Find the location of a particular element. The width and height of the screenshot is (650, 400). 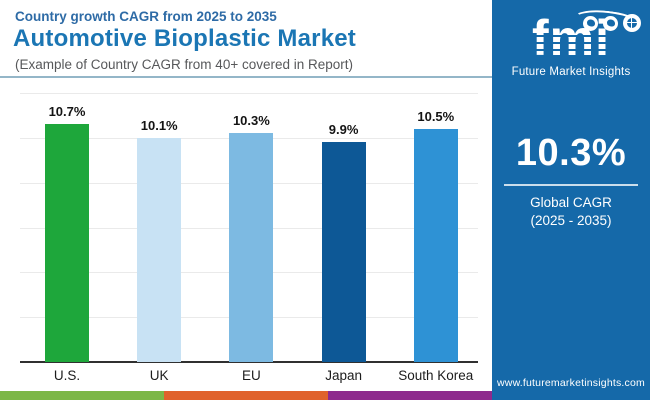

bar-u-s is located at coordinates (67, 243).